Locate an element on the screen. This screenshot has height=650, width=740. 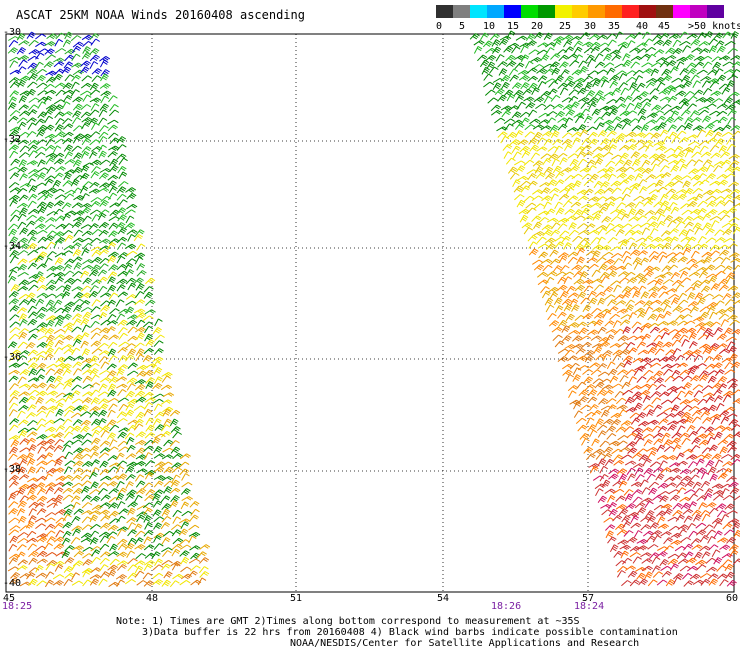
legend-swatch is located at coordinates (478, 11).